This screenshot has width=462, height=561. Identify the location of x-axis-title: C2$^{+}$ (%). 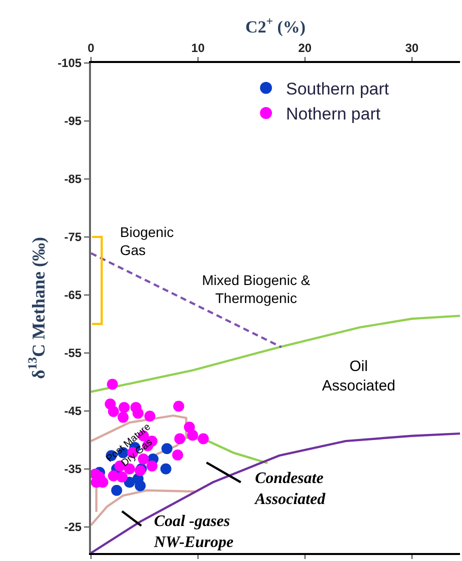
(275, 25).